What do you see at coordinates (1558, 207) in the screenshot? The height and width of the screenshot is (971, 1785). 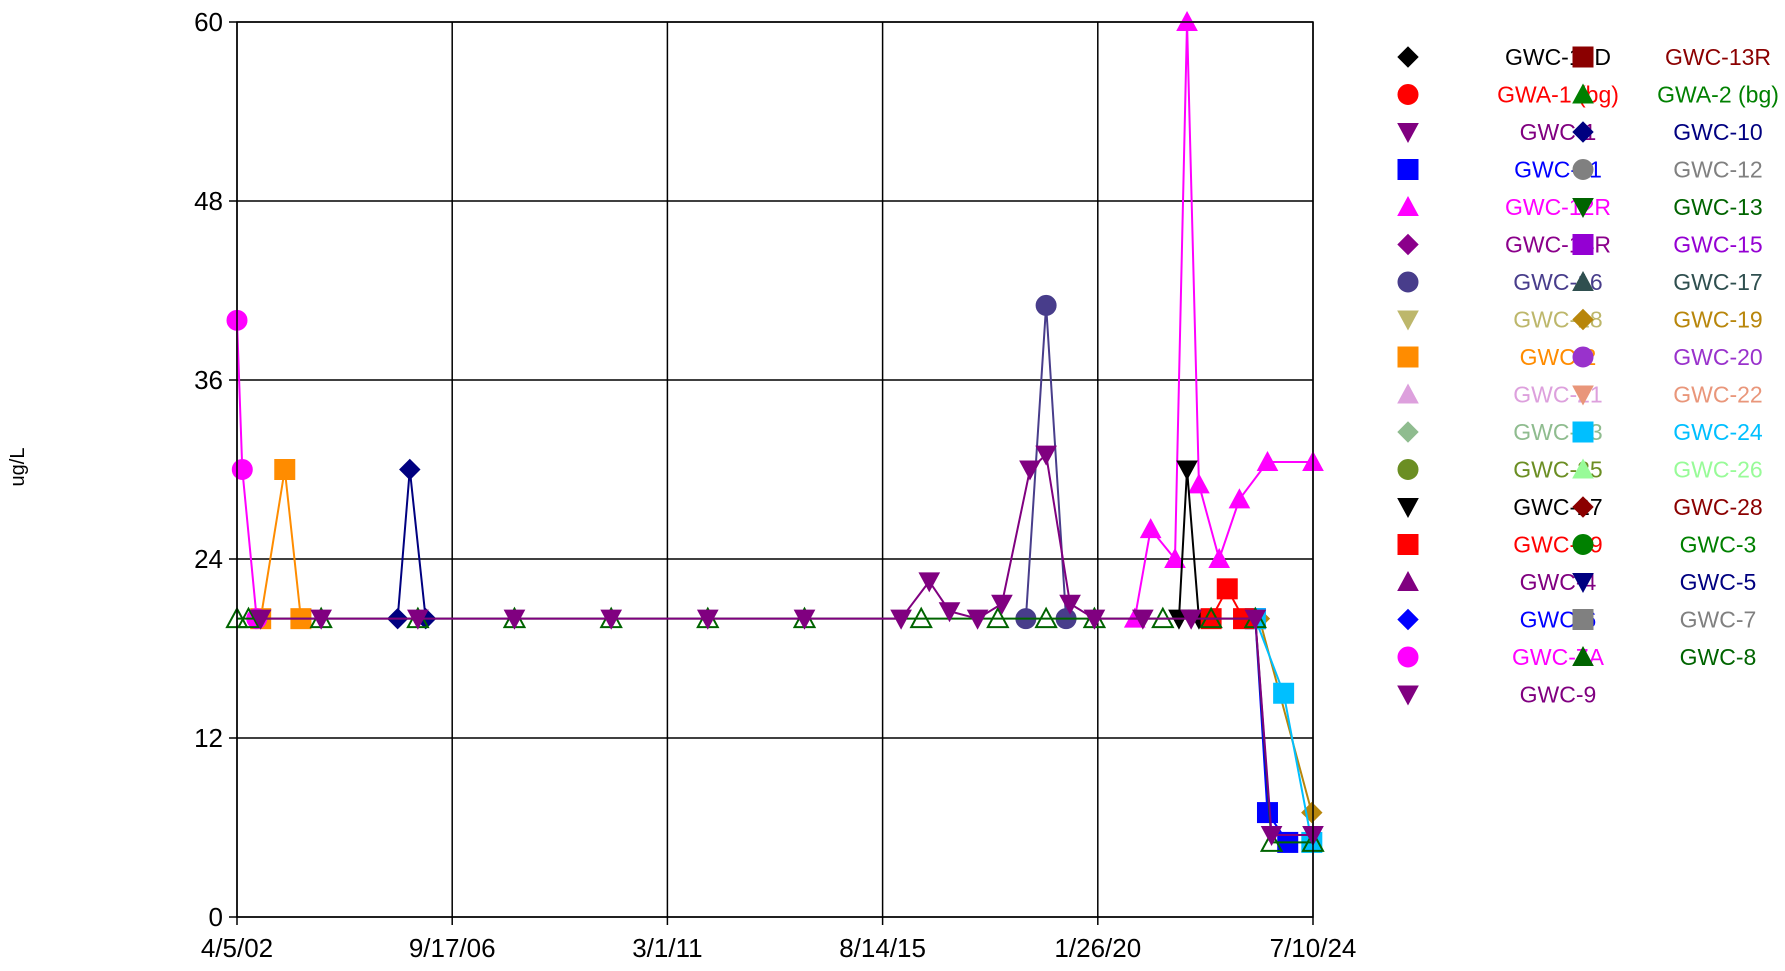 I see `legend-label: GWC-12R` at bounding box center [1558, 207].